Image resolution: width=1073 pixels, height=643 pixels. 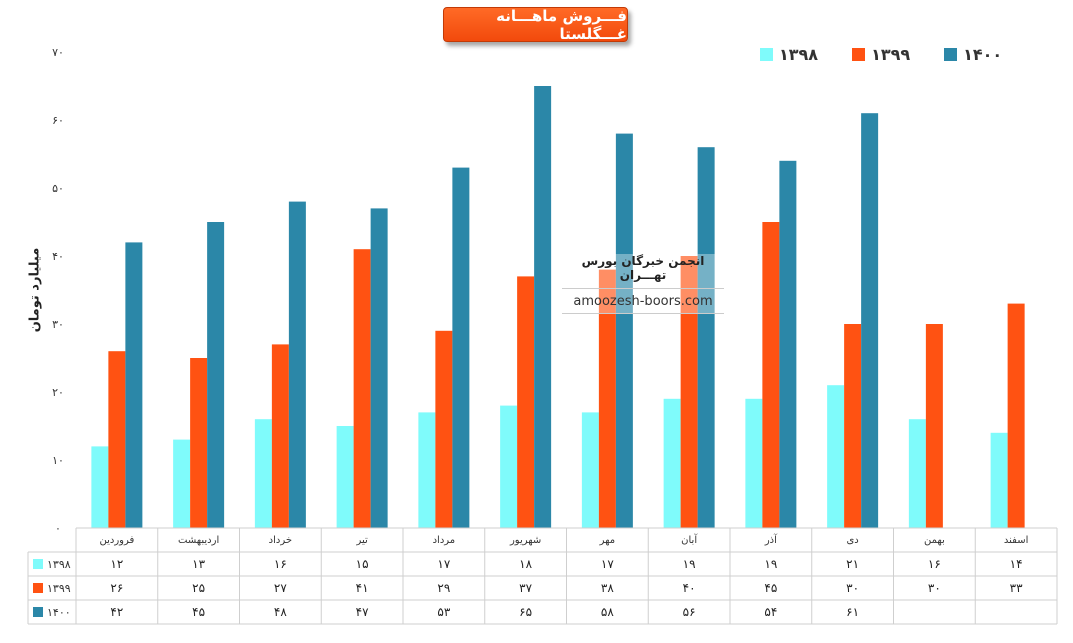 I want to click on table-series-name: ۱۴۰۰, so click(x=59, y=612).